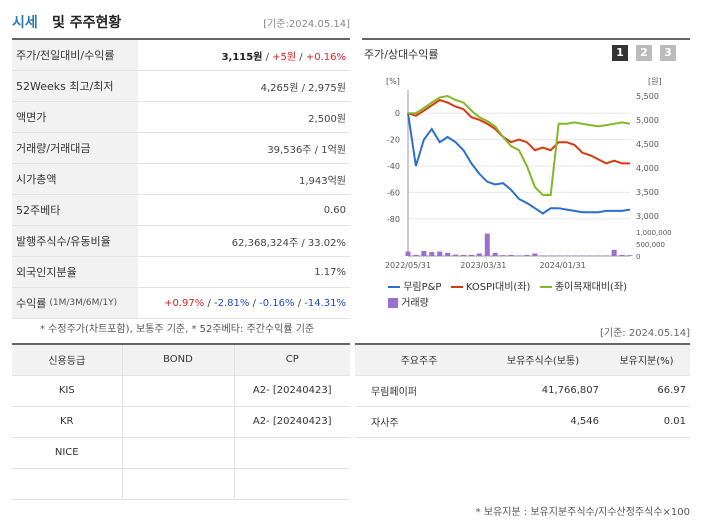 This screenshot has width=702, height=525. I want to click on legend: 무림P&P KOSPI대비(좌) 종이목재대비(좌), so click(507, 285).